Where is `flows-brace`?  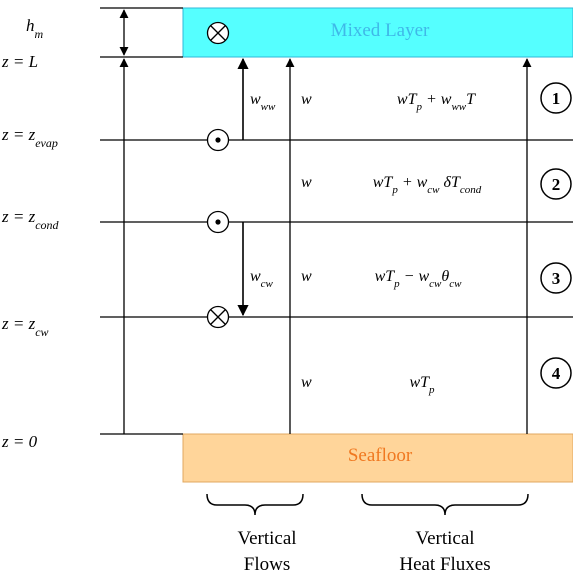 flows-brace is located at coordinates (255, 504).